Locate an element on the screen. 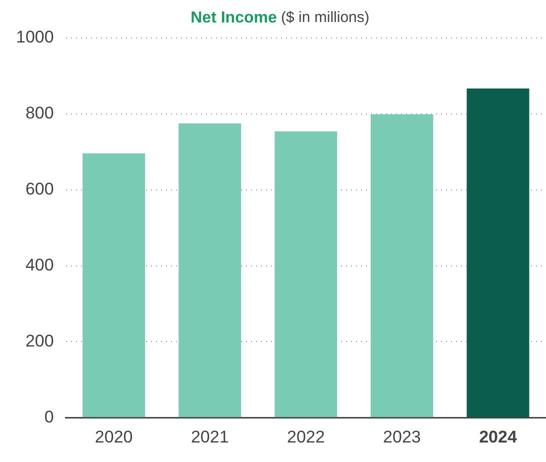 The width and height of the screenshot is (546, 462). y-tick-label: 600 is located at coordinates (39, 189).